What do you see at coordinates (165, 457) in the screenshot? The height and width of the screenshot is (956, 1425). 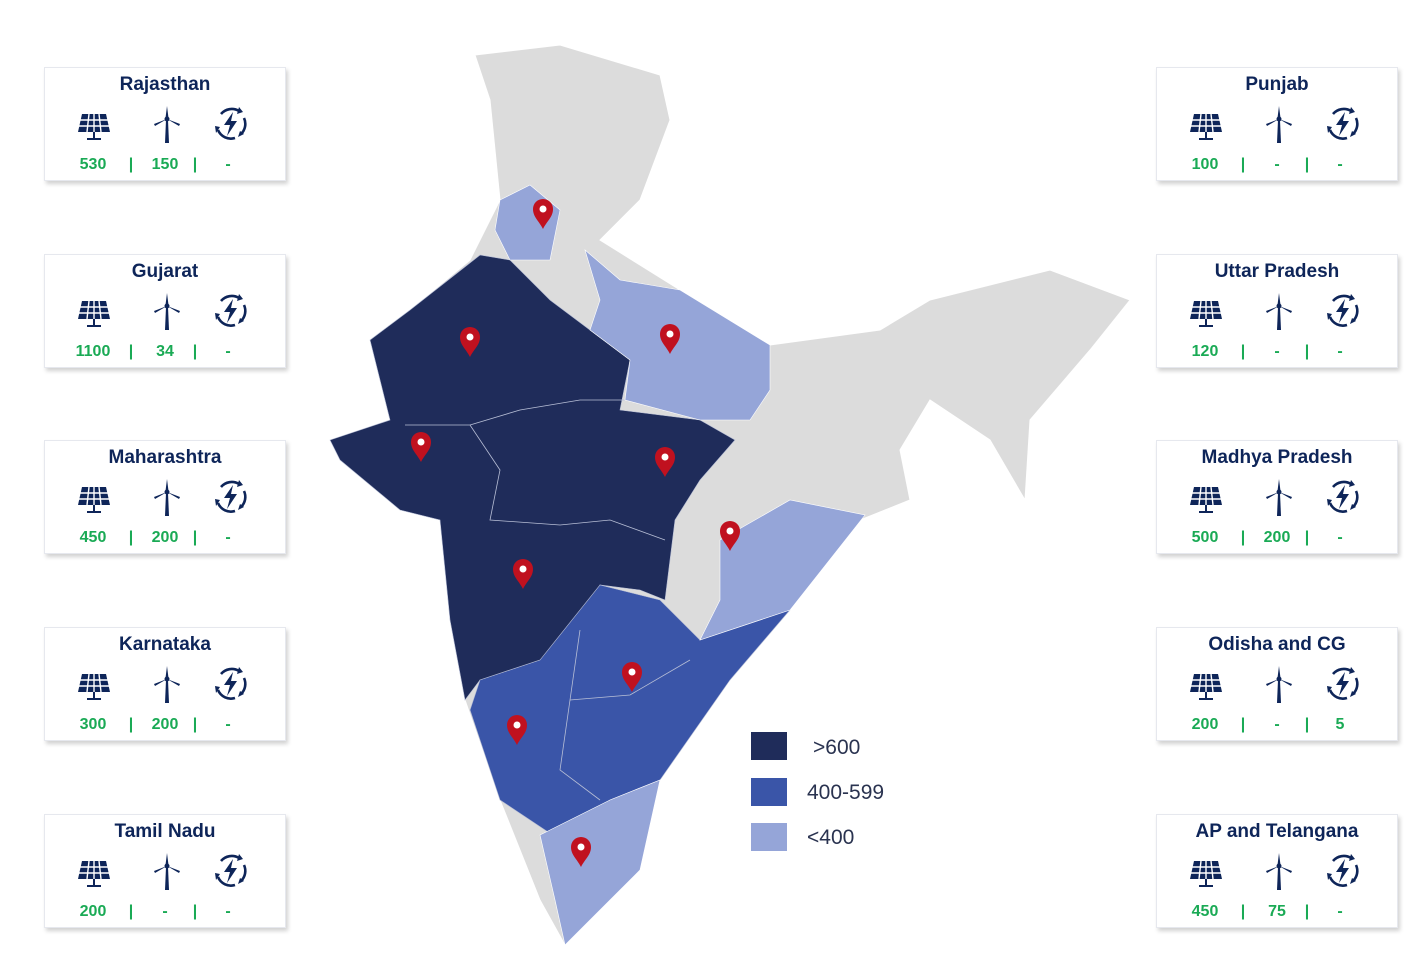 I see `state-name: Maharashtra` at bounding box center [165, 457].